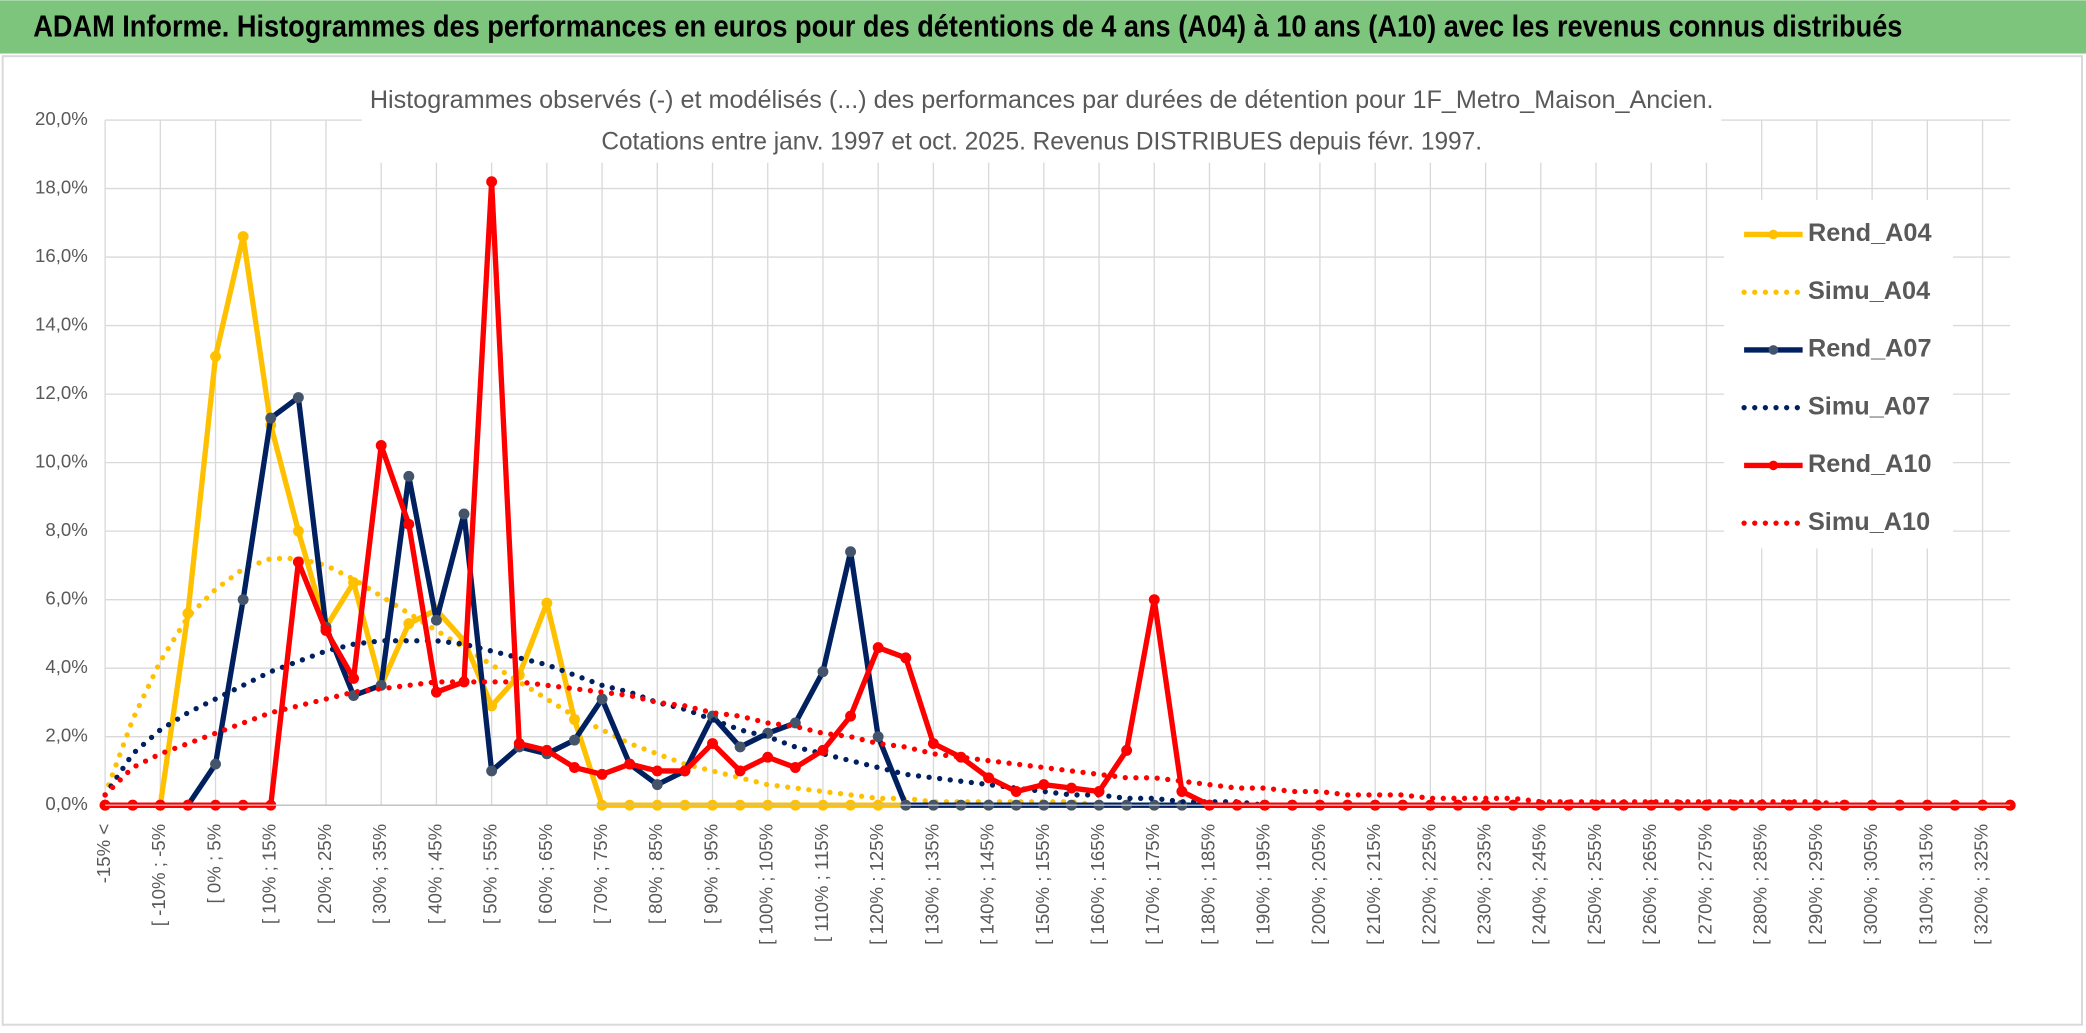  I want to click on x-tick-label: [ 170% ; 175%, so click(1152, 884).